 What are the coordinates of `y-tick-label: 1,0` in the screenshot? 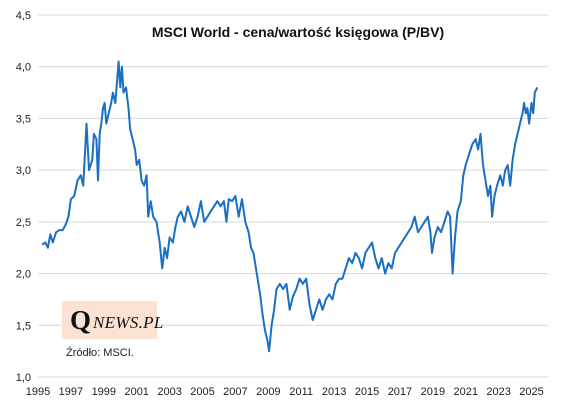 It's located at (23, 378).